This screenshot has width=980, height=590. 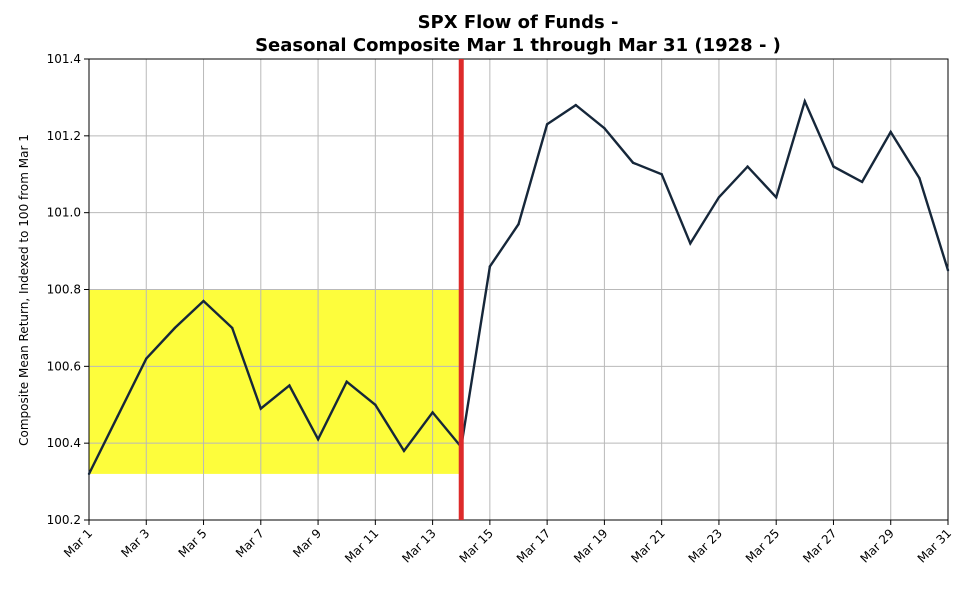 What do you see at coordinates (533, 545) in the screenshot?
I see `x-tick-label: Mar 17` at bounding box center [533, 545].